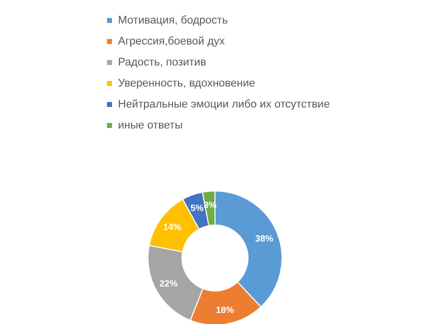 This screenshot has width=430, height=324. I want to click on data-label: 22%, so click(169, 283).